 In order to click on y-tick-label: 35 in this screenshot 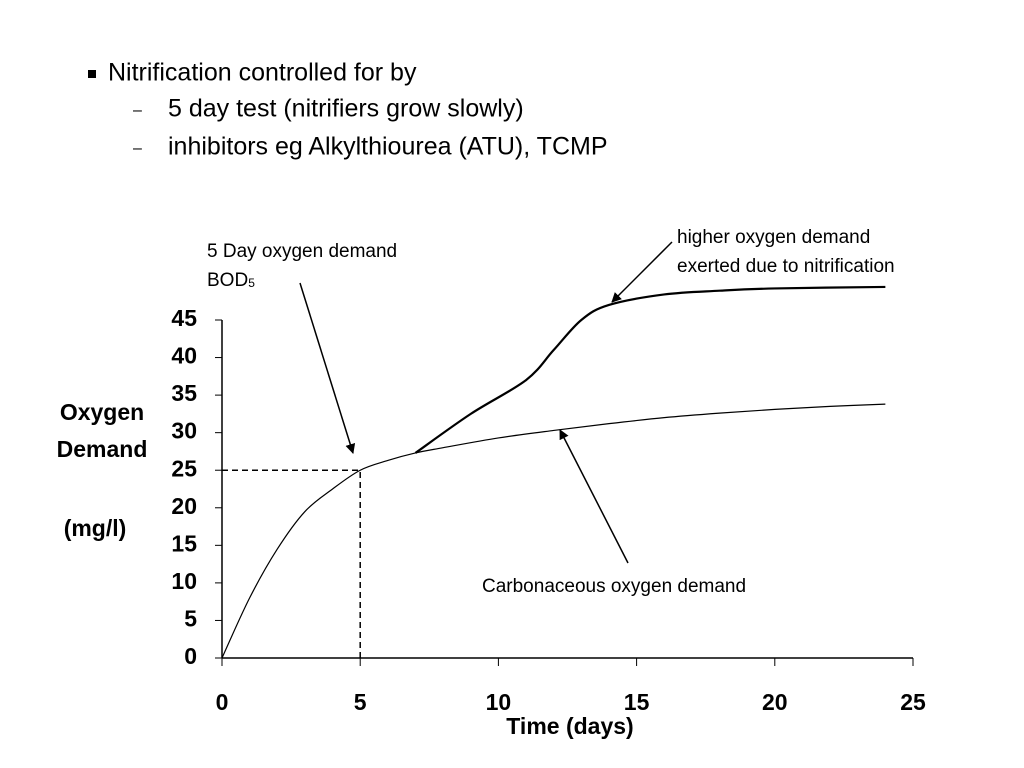, I will do `click(184, 393)`.